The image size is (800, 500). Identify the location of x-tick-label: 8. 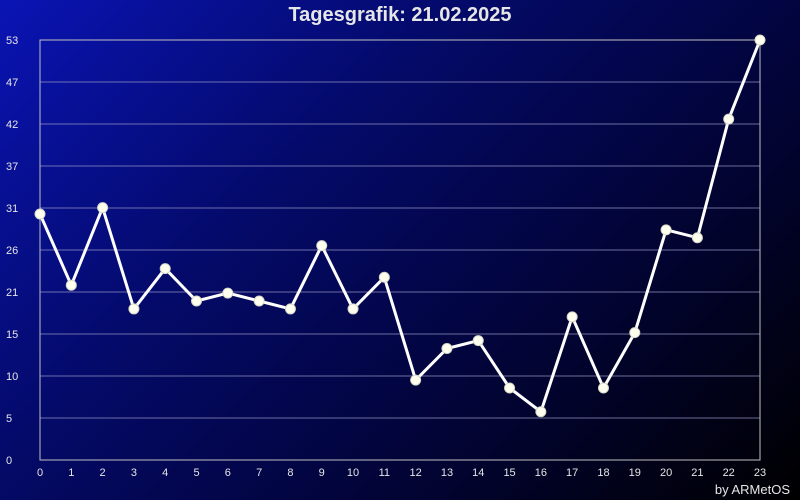
(290, 473).